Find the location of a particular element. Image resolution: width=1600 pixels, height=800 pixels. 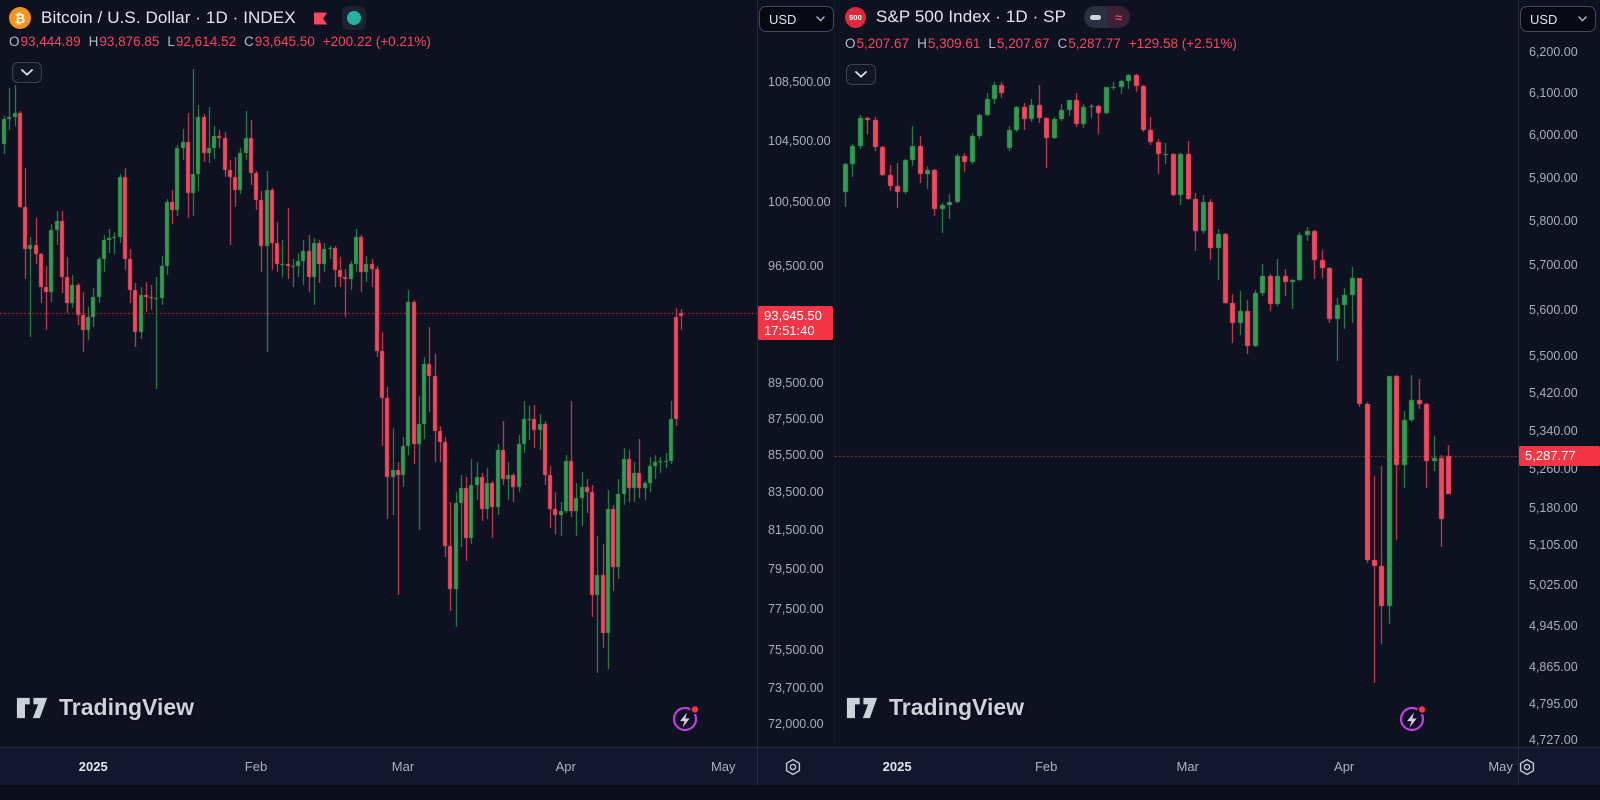

price-tick-label: 6,200.00 is located at coordinates (1553, 52).